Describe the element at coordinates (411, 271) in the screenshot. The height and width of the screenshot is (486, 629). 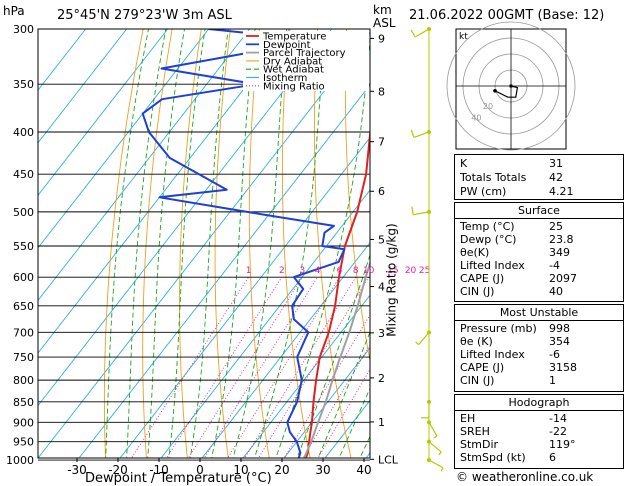
I see `mixing-ratio-label: 20` at that location.